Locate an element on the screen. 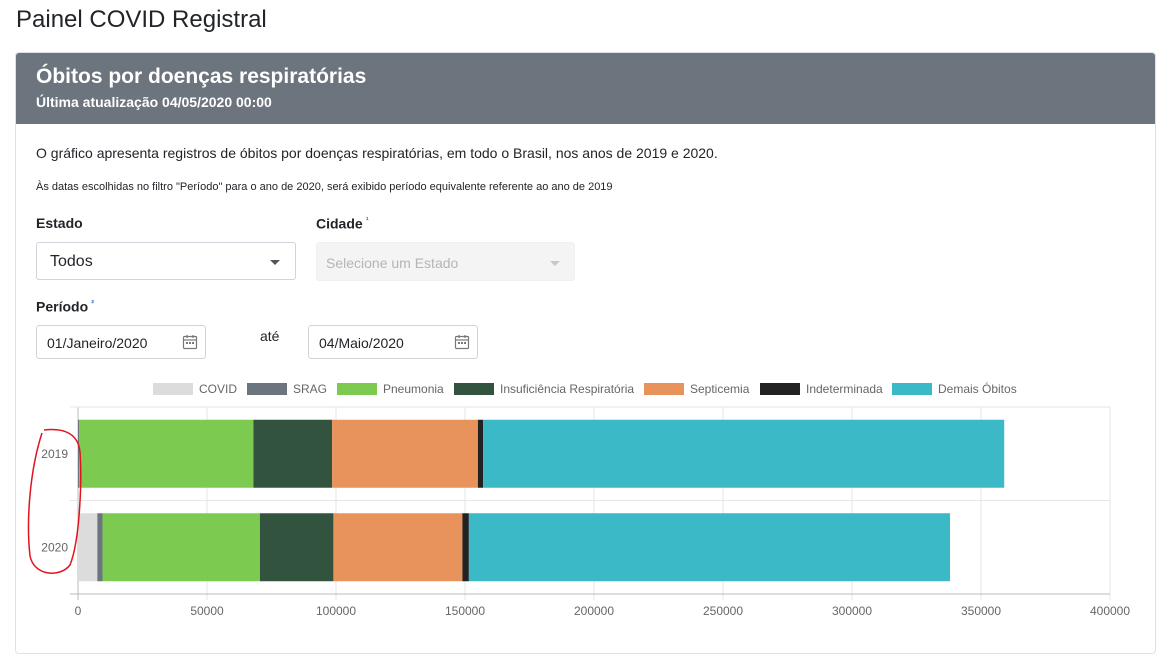 The height and width of the screenshot is (654, 1176). y-category-label: 2019 is located at coordinates (54, 454).